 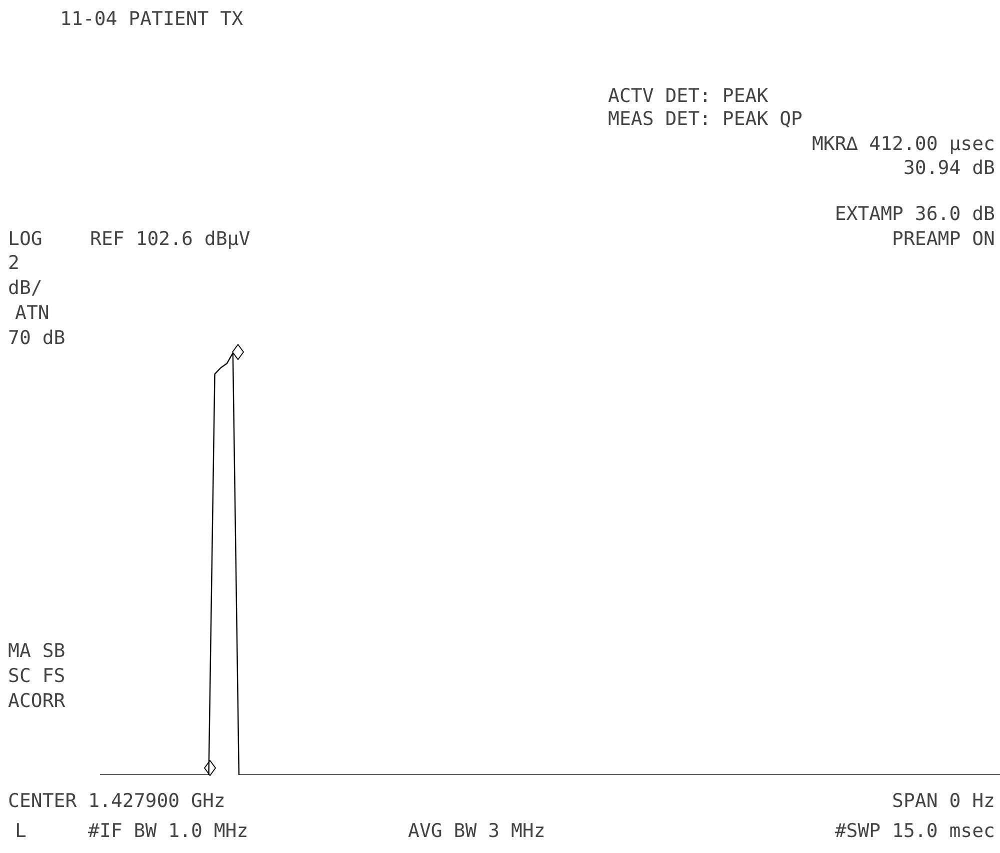 I want to click on text: PREAMP ON, so click(x=943, y=239).